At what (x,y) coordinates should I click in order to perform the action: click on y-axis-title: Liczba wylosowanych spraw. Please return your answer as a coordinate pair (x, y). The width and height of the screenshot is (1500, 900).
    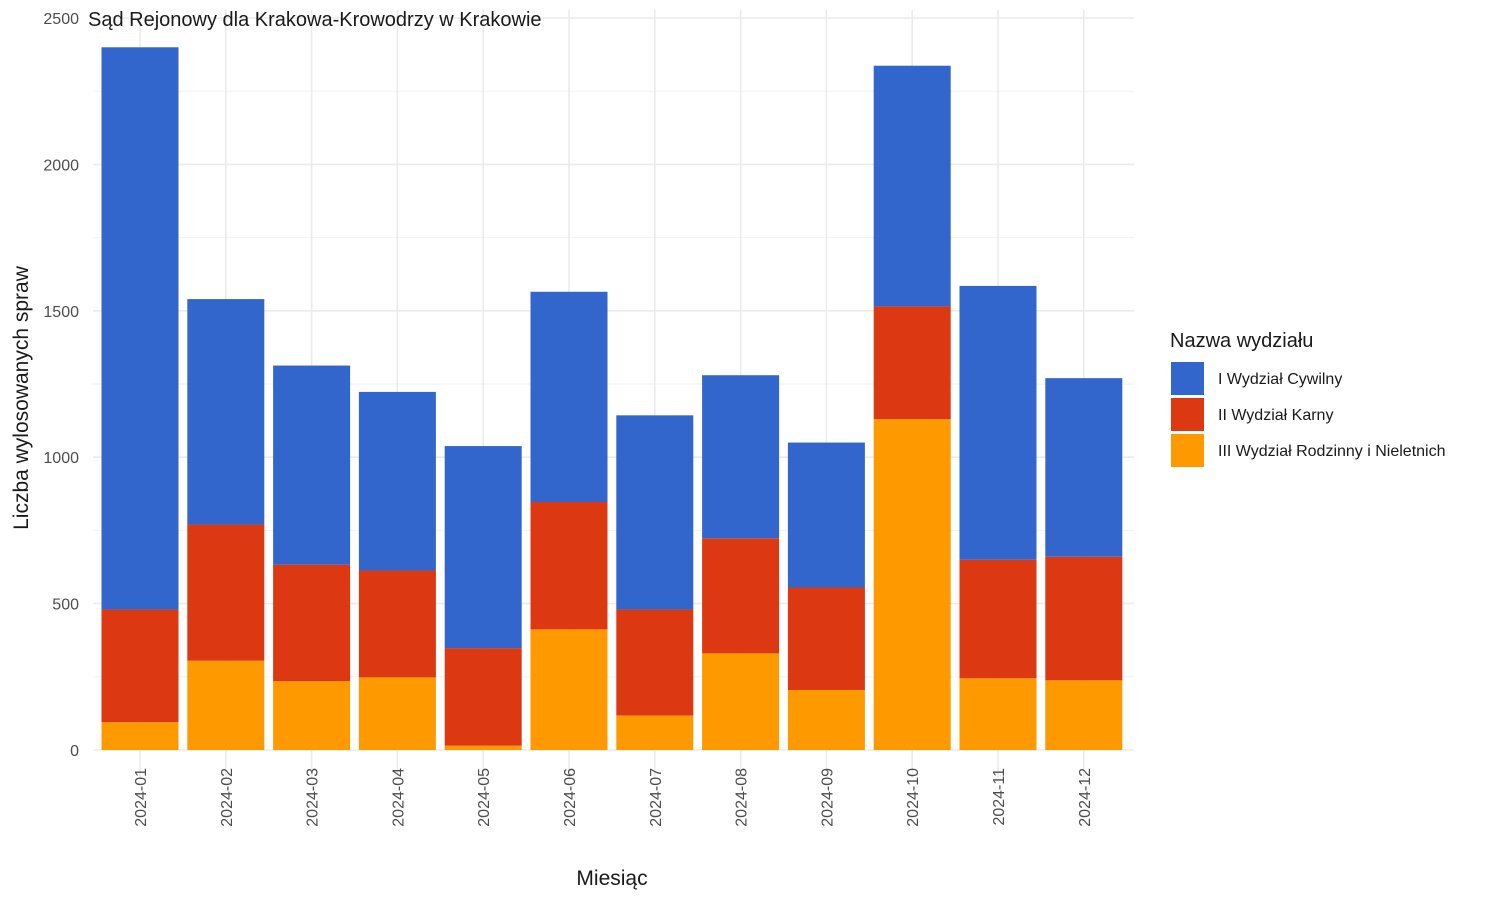
    Looking at the image, I should click on (21, 397).